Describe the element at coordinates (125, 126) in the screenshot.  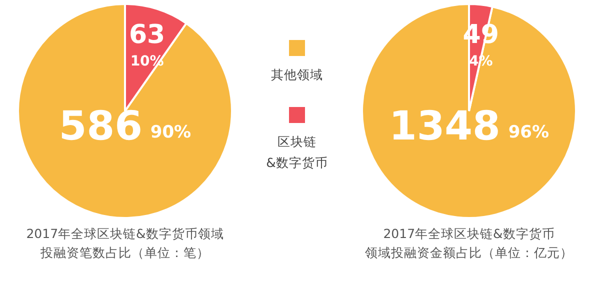
I see `data-label: 586 90%` at that location.